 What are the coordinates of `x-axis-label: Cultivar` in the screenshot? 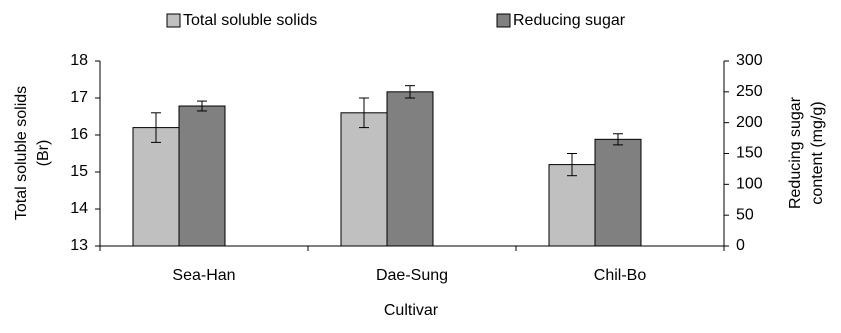 It's located at (411, 310).